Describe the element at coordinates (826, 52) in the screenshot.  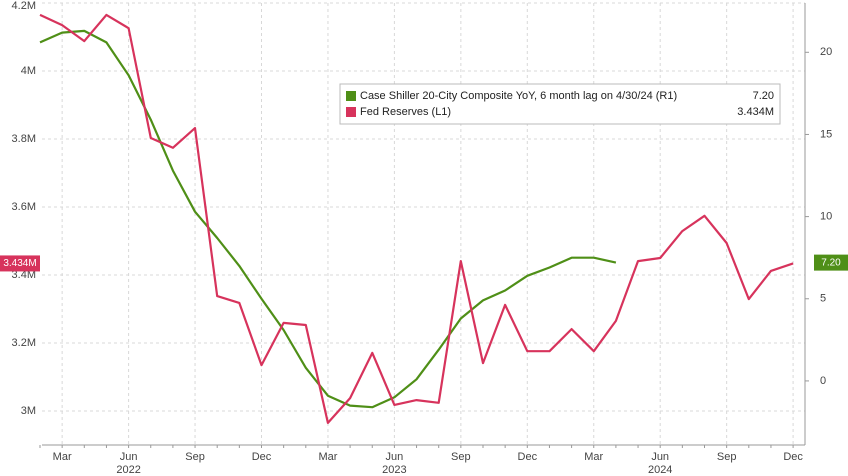
I see `y2-tick-label: 20` at that location.